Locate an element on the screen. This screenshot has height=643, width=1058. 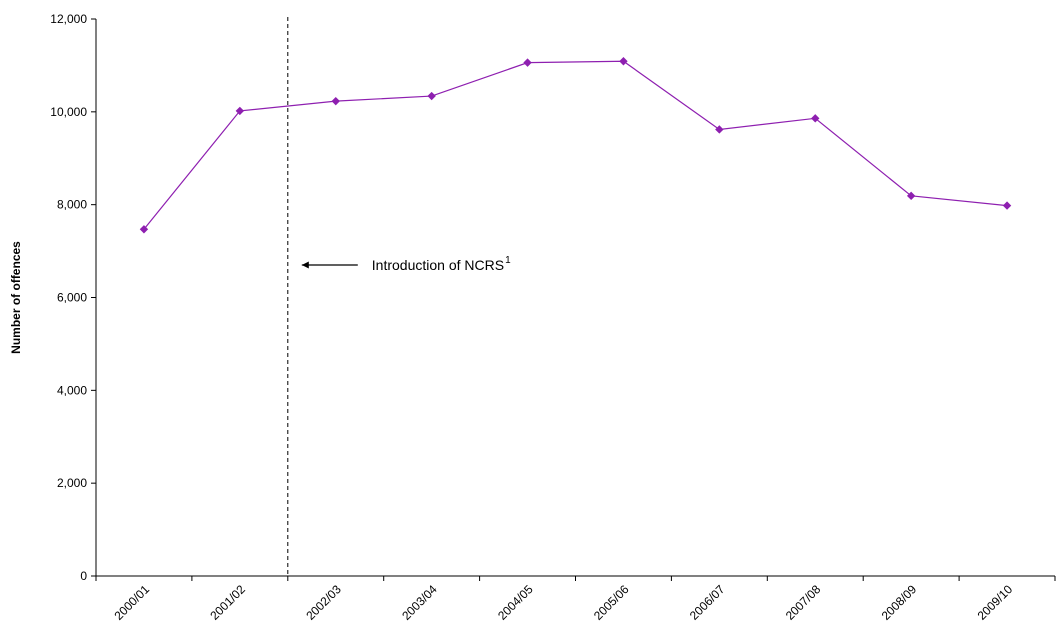
y-tick-label: 6,000 is located at coordinates (72, 298).